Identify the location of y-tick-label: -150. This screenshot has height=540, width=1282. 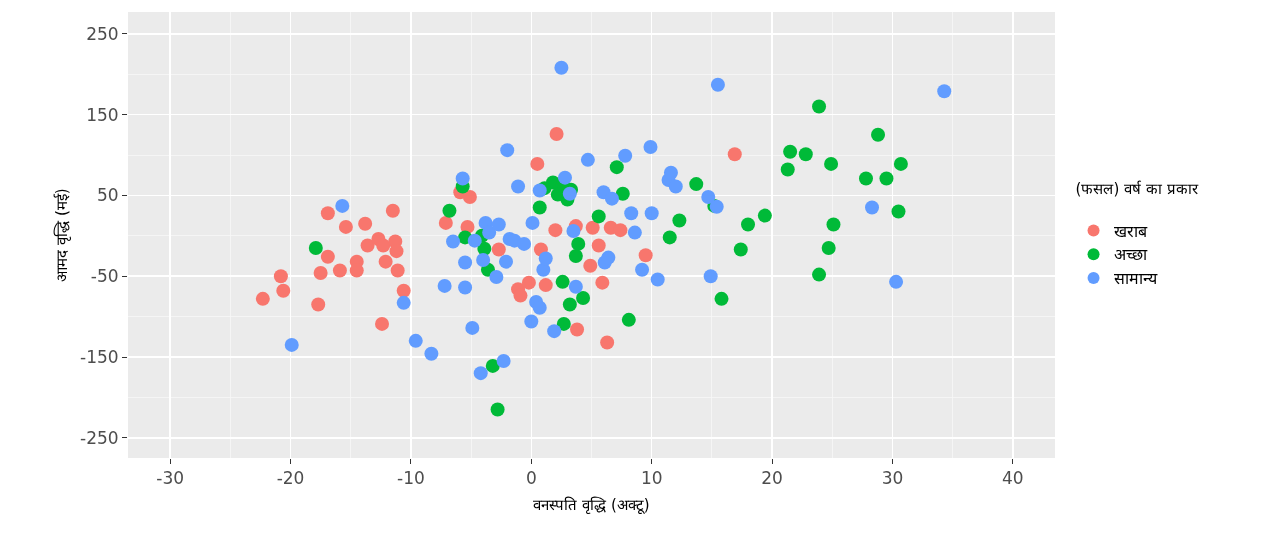
(99, 356).